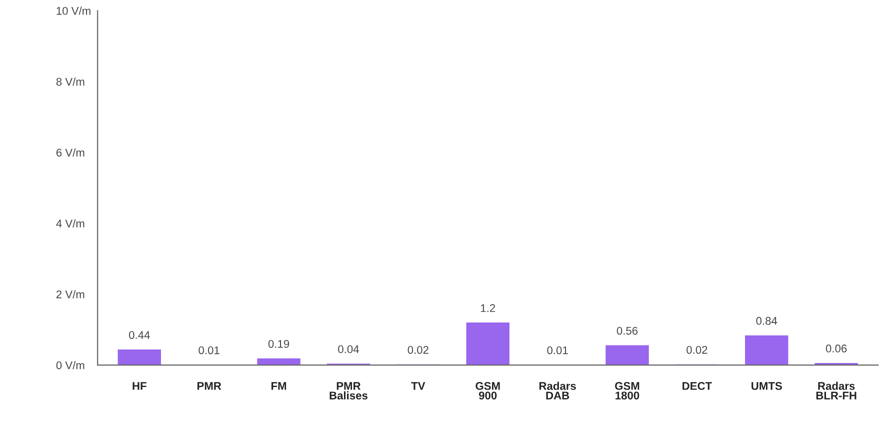 This screenshot has width=887, height=427. What do you see at coordinates (627, 330) in the screenshot?
I see `data-label: 0.56` at bounding box center [627, 330].